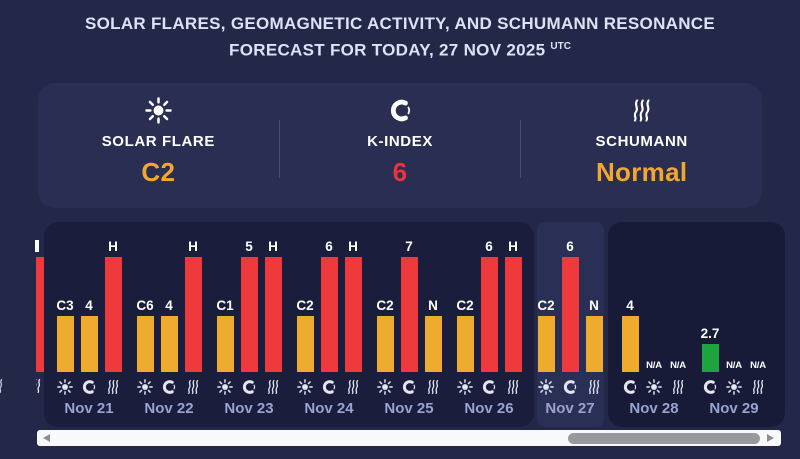 The image size is (800, 459). What do you see at coordinates (489, 324) in the screenshot?
I see `day-group-nov-26: C2 6 H Nov 26` at bounding box center [489, 324].